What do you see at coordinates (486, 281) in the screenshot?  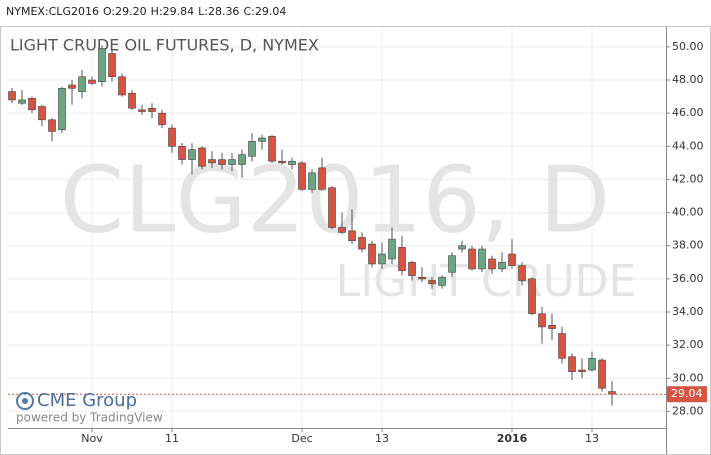 I see `watermark-sub: LIGHT CRUDE` at bounding box center [486, 281].